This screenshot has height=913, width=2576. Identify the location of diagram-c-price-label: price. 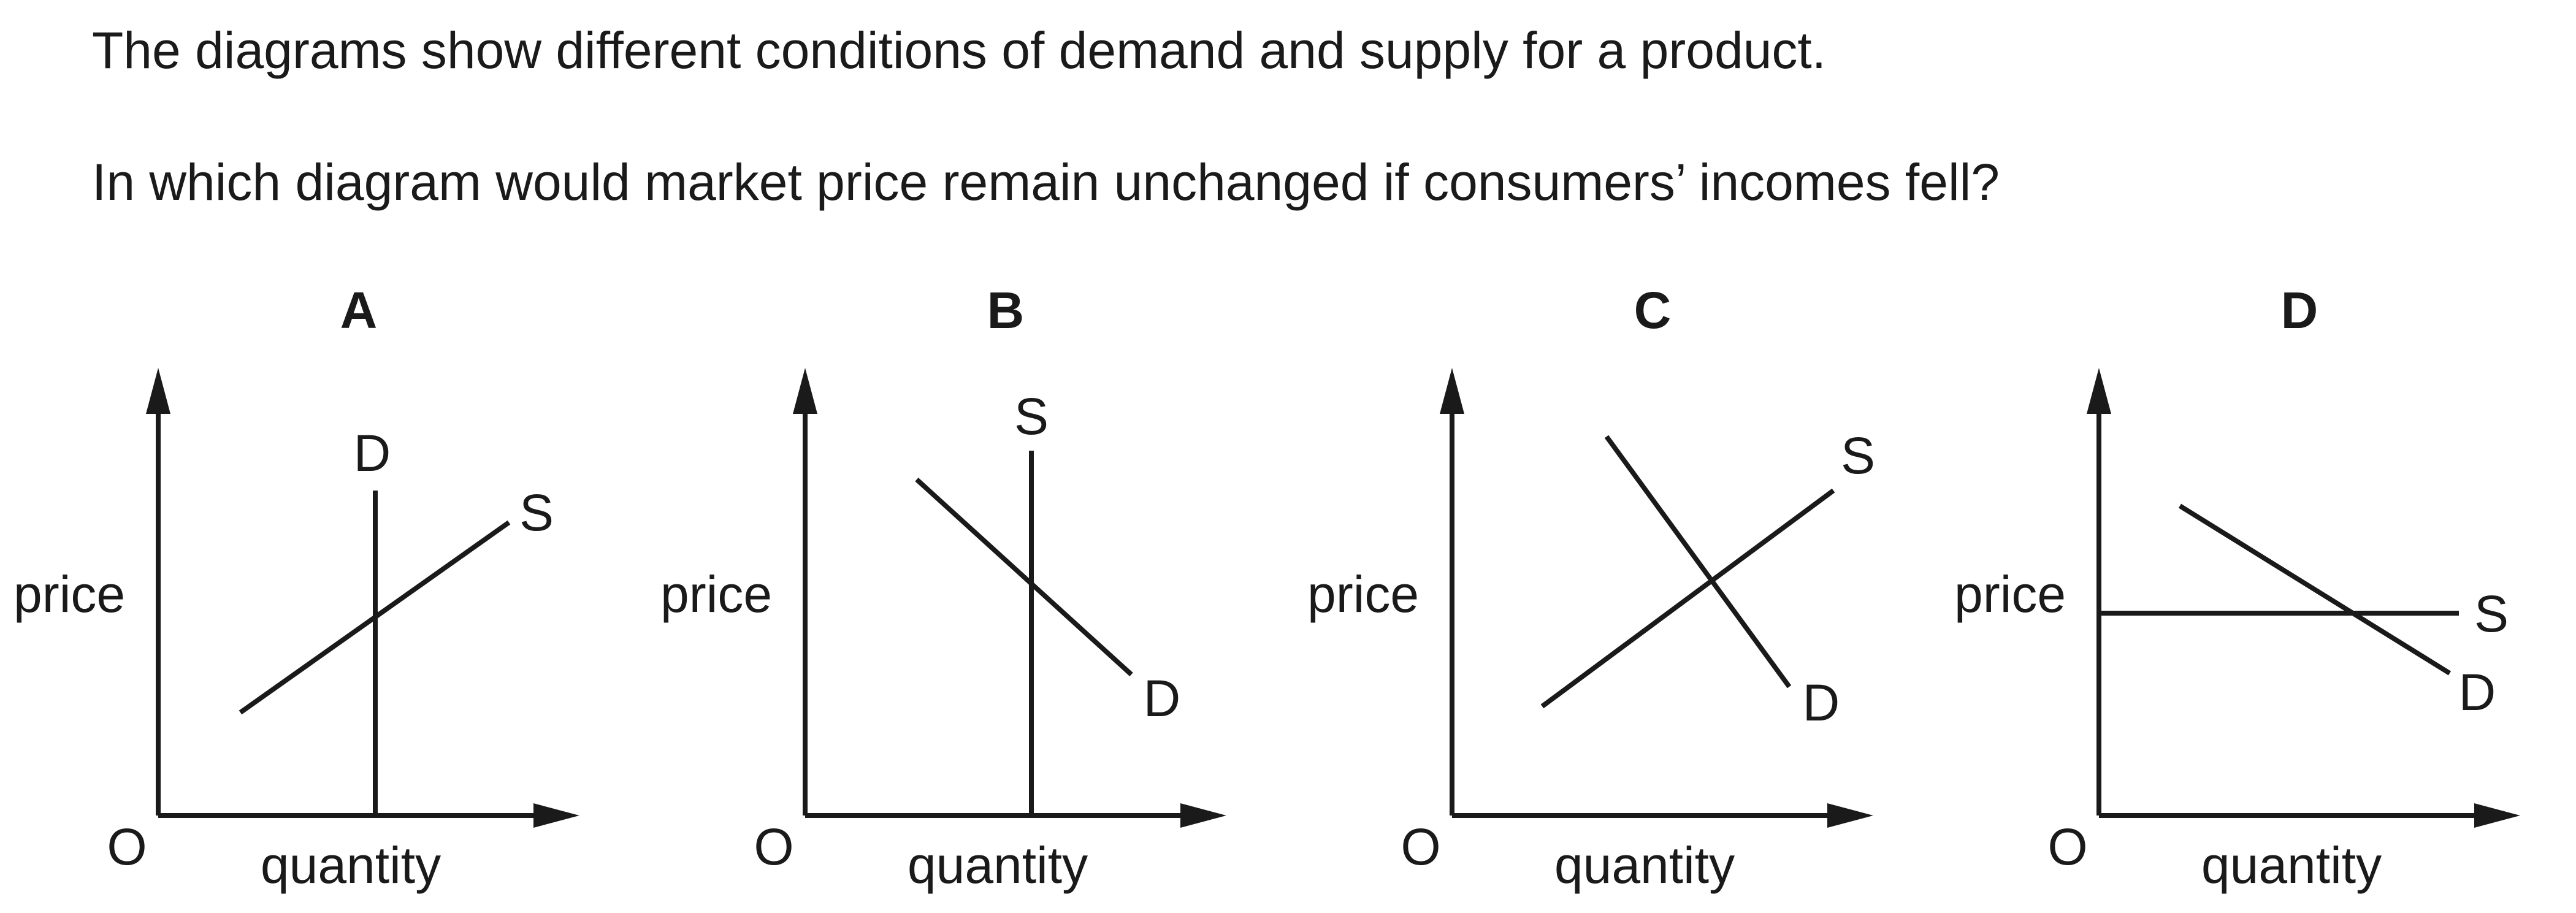
(1363, 594).